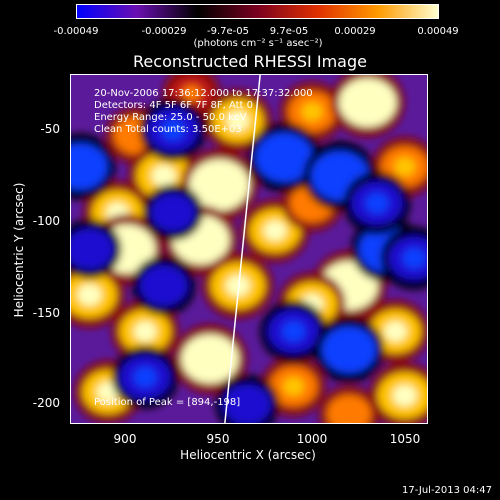  What do you see at coordinates (218, 439) in the screenshot?
I see `x-tick-label: 950` at bounding box center [218, 439].